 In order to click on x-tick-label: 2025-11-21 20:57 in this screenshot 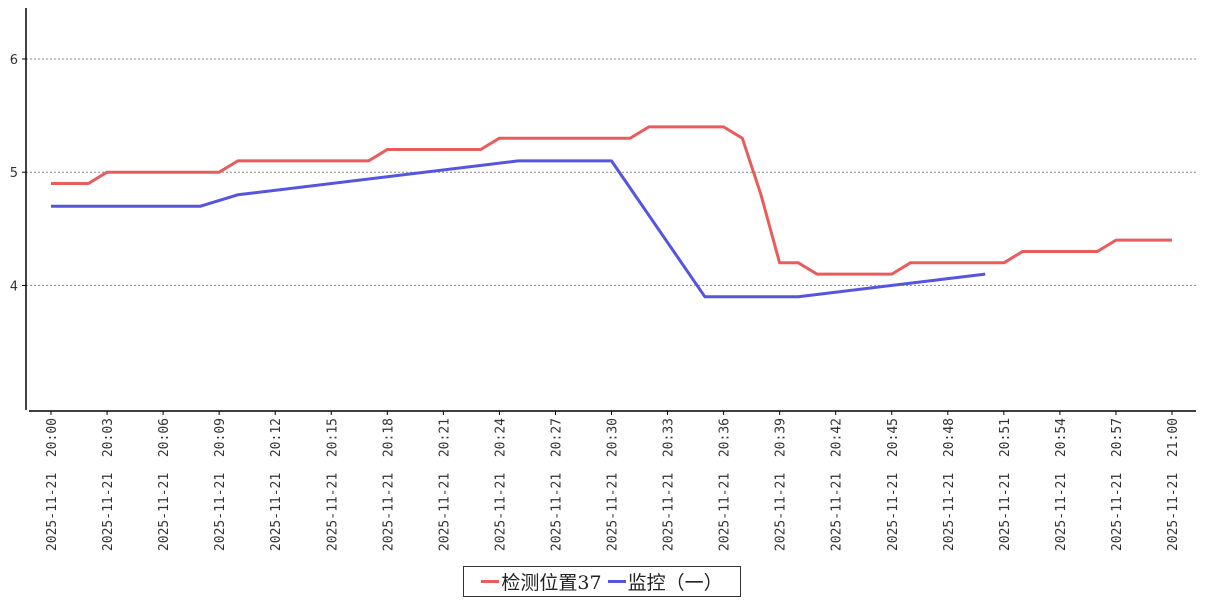, I will do `click(1117, 484)`.